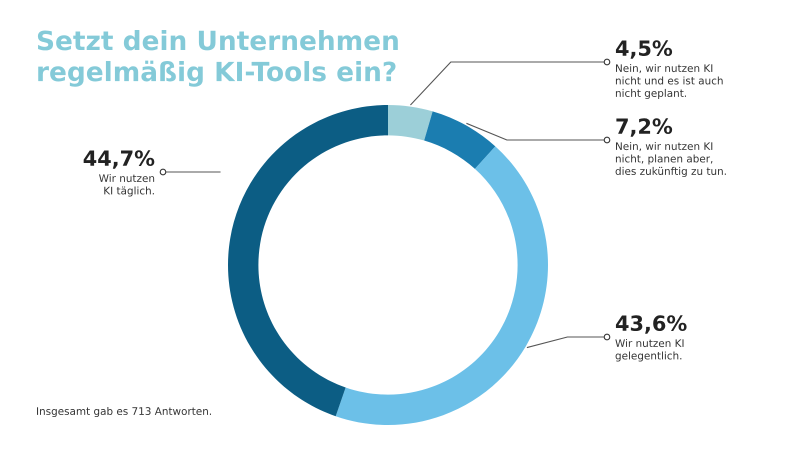  I want to click on text: Insgesamt gab es 713 Antworten., so click(124, 412).